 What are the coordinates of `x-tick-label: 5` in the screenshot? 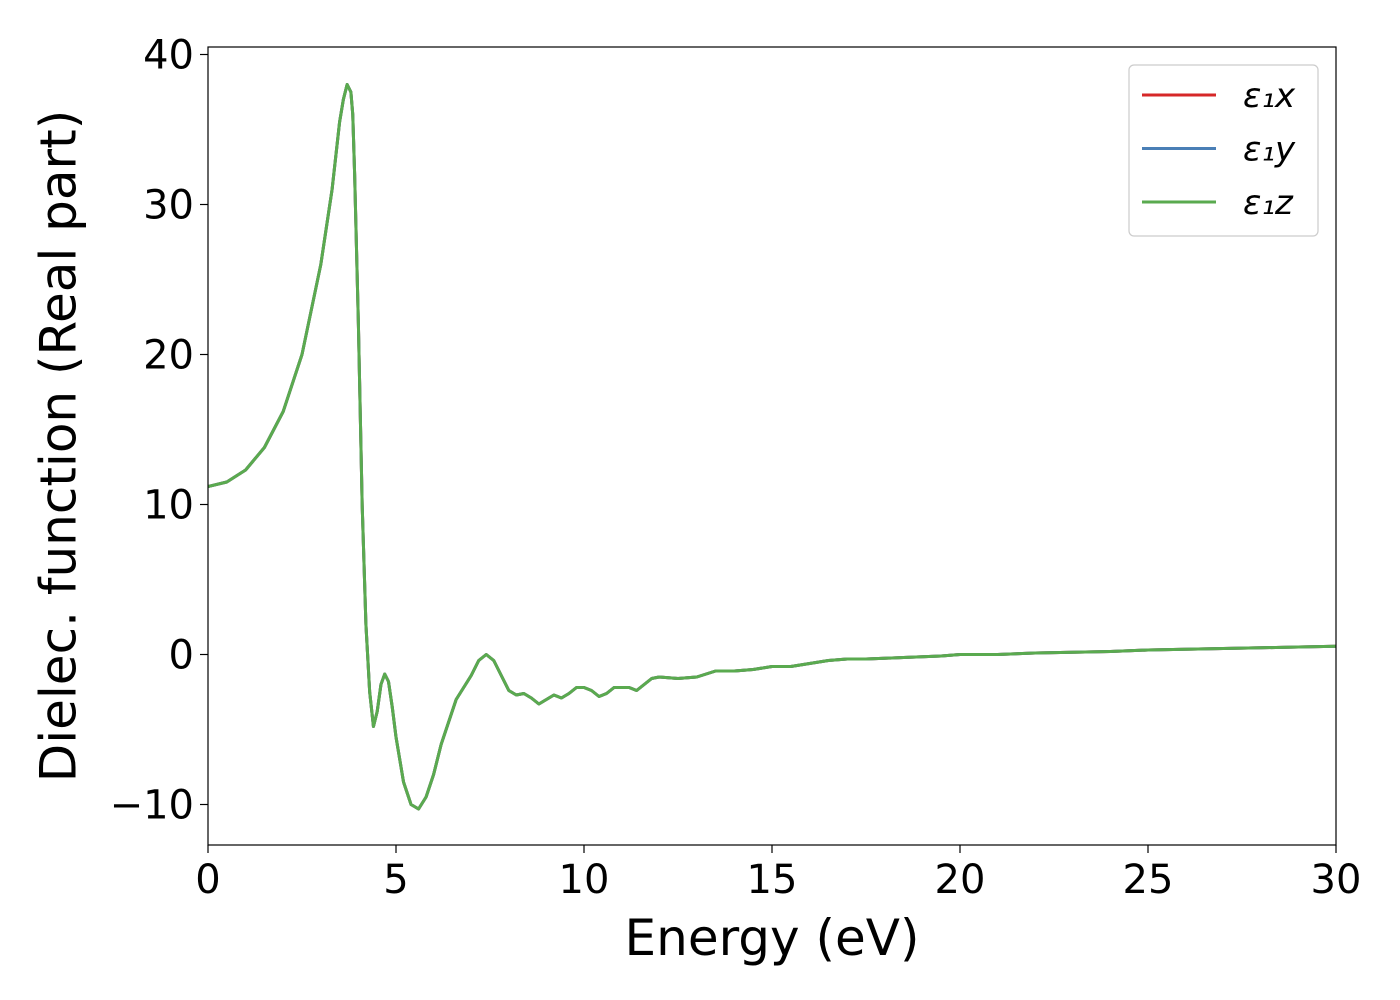 It's located at (395, 880).